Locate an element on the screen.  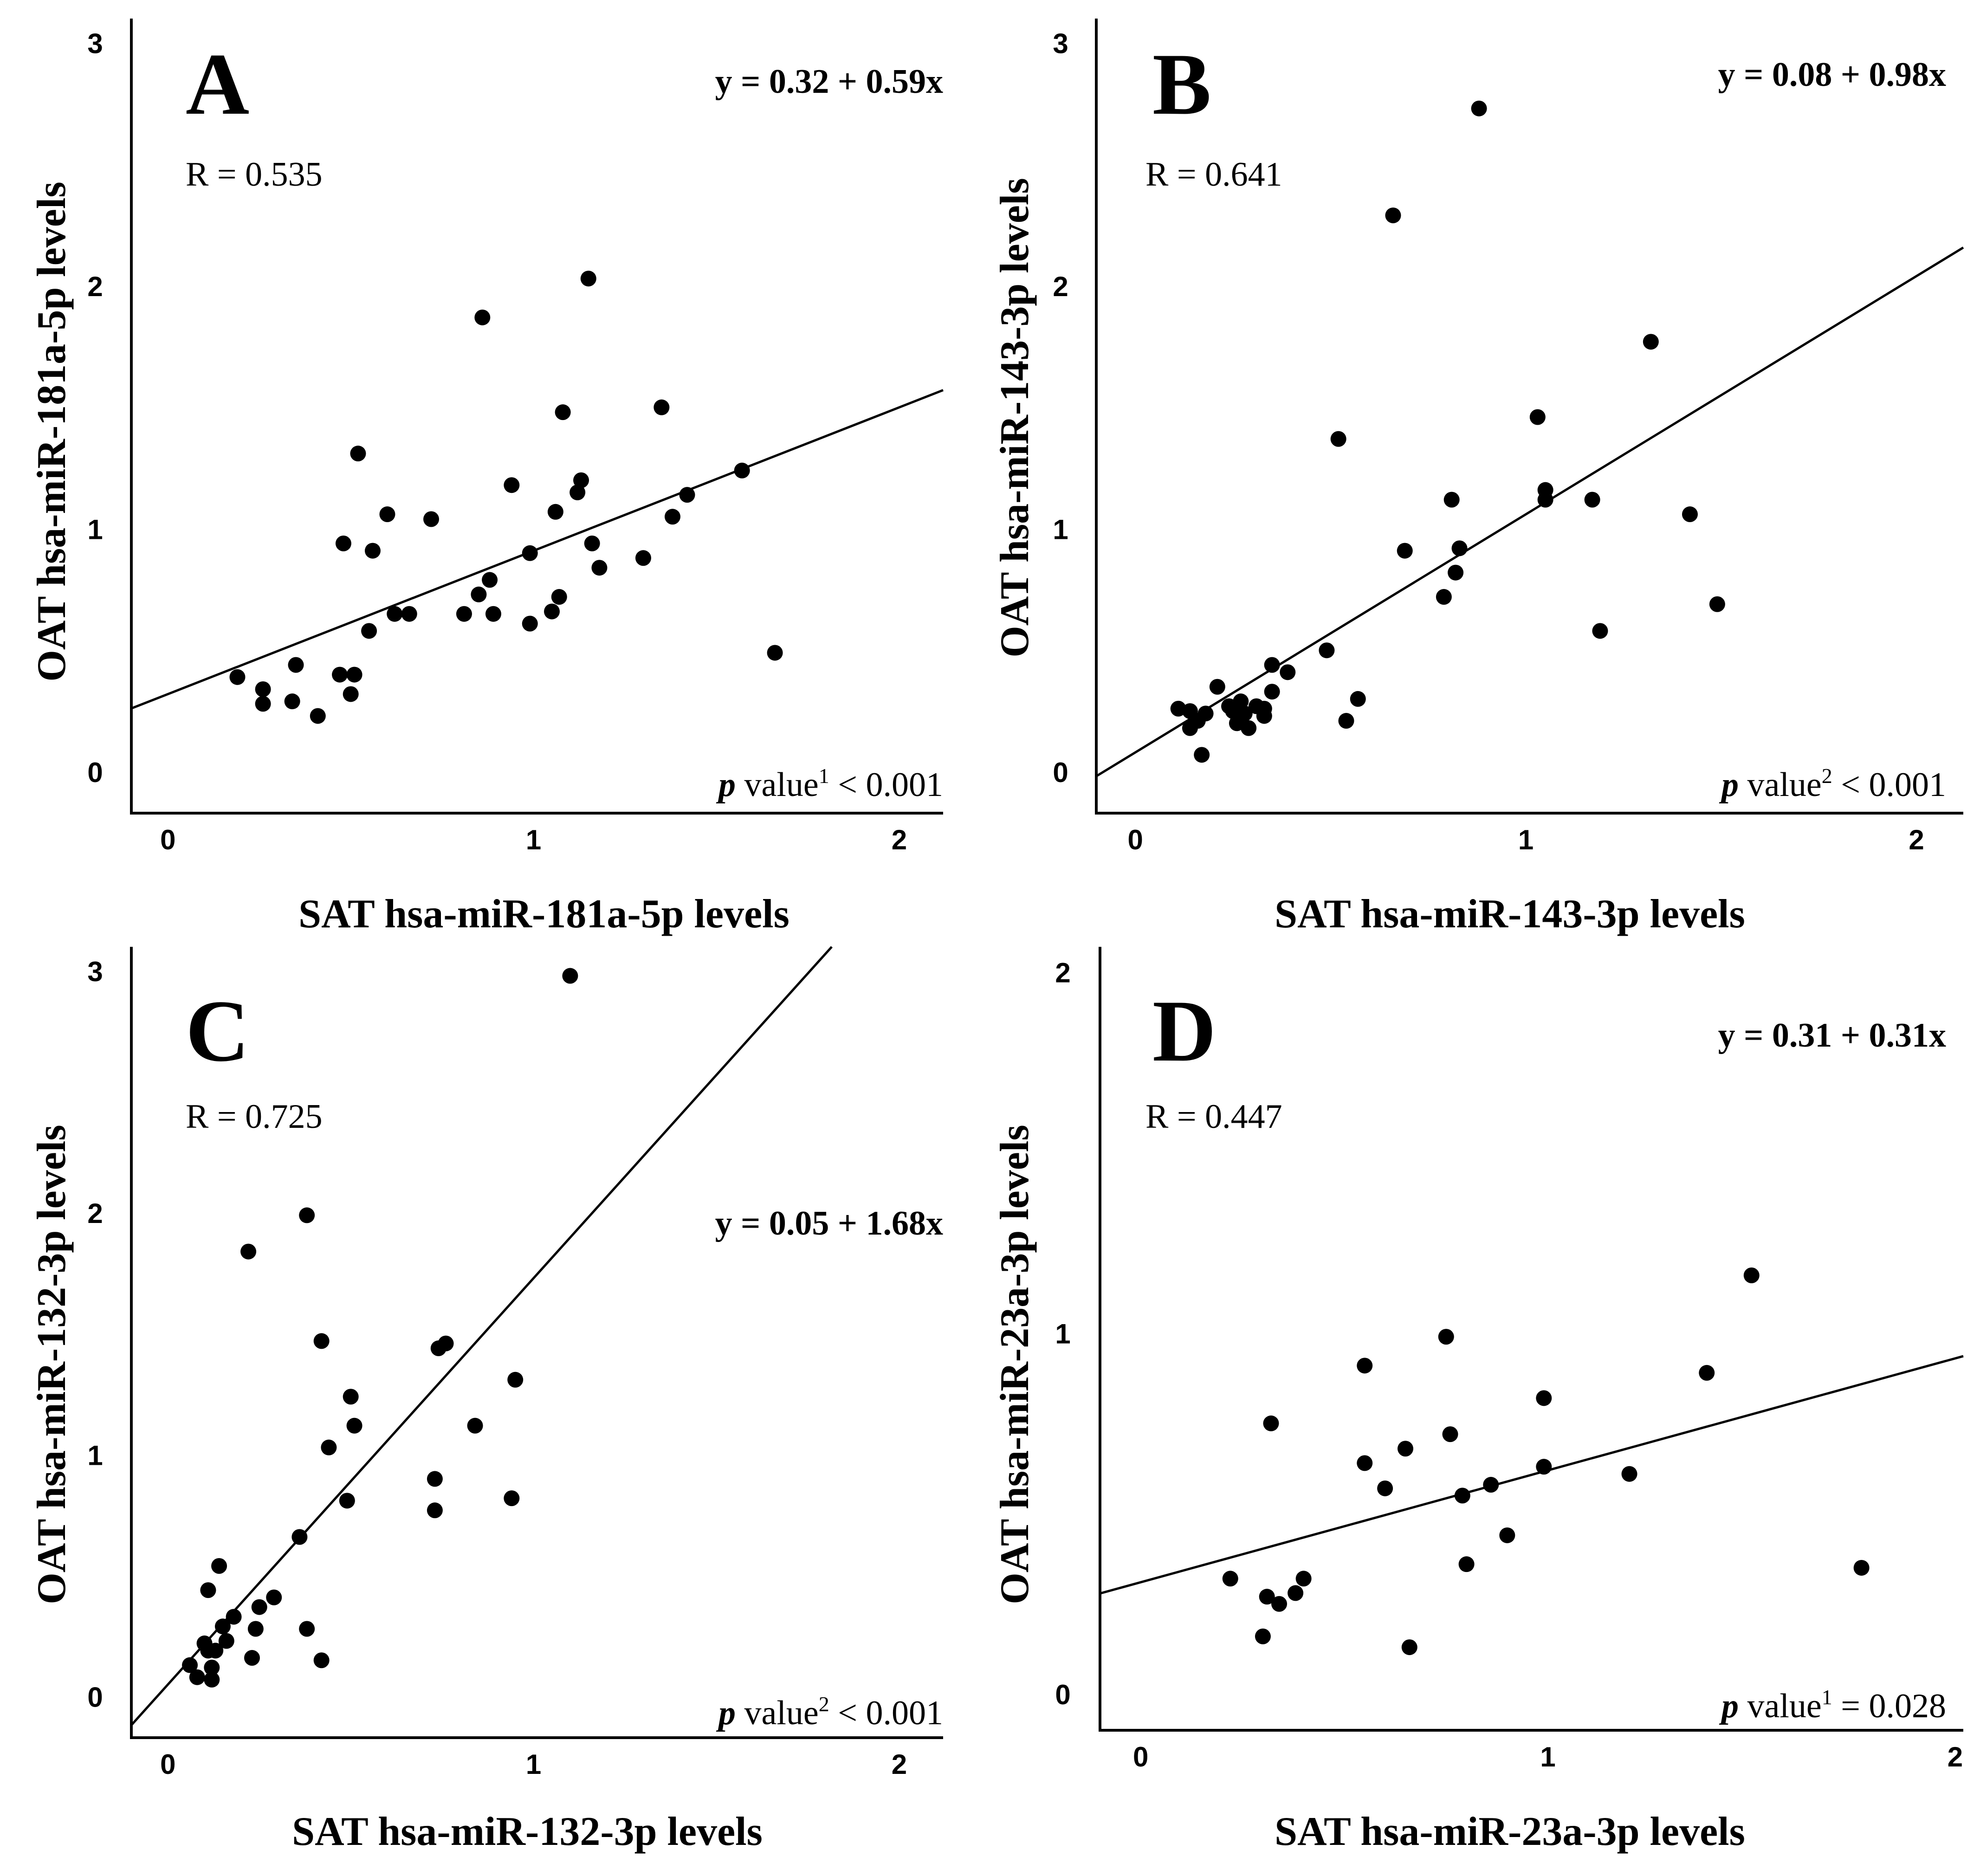
p-value-c: p value2 < 0.001 is located at coordinates (830, 1712).